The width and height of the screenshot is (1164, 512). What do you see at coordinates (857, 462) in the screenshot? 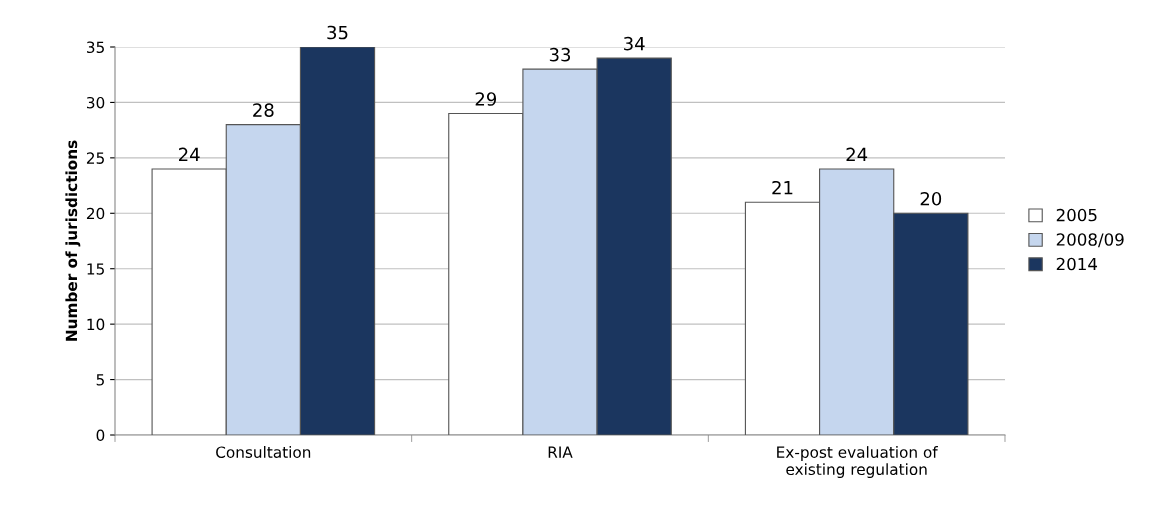
I see `x-tick-label: Ex-post evaluation of existing regulation` at bounding box center [857, 462].